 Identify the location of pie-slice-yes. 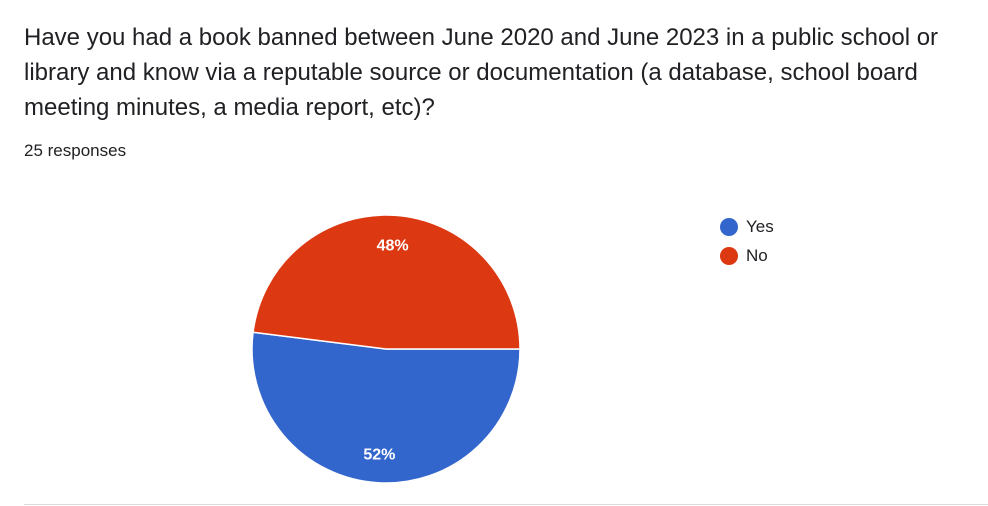
(386, 407).